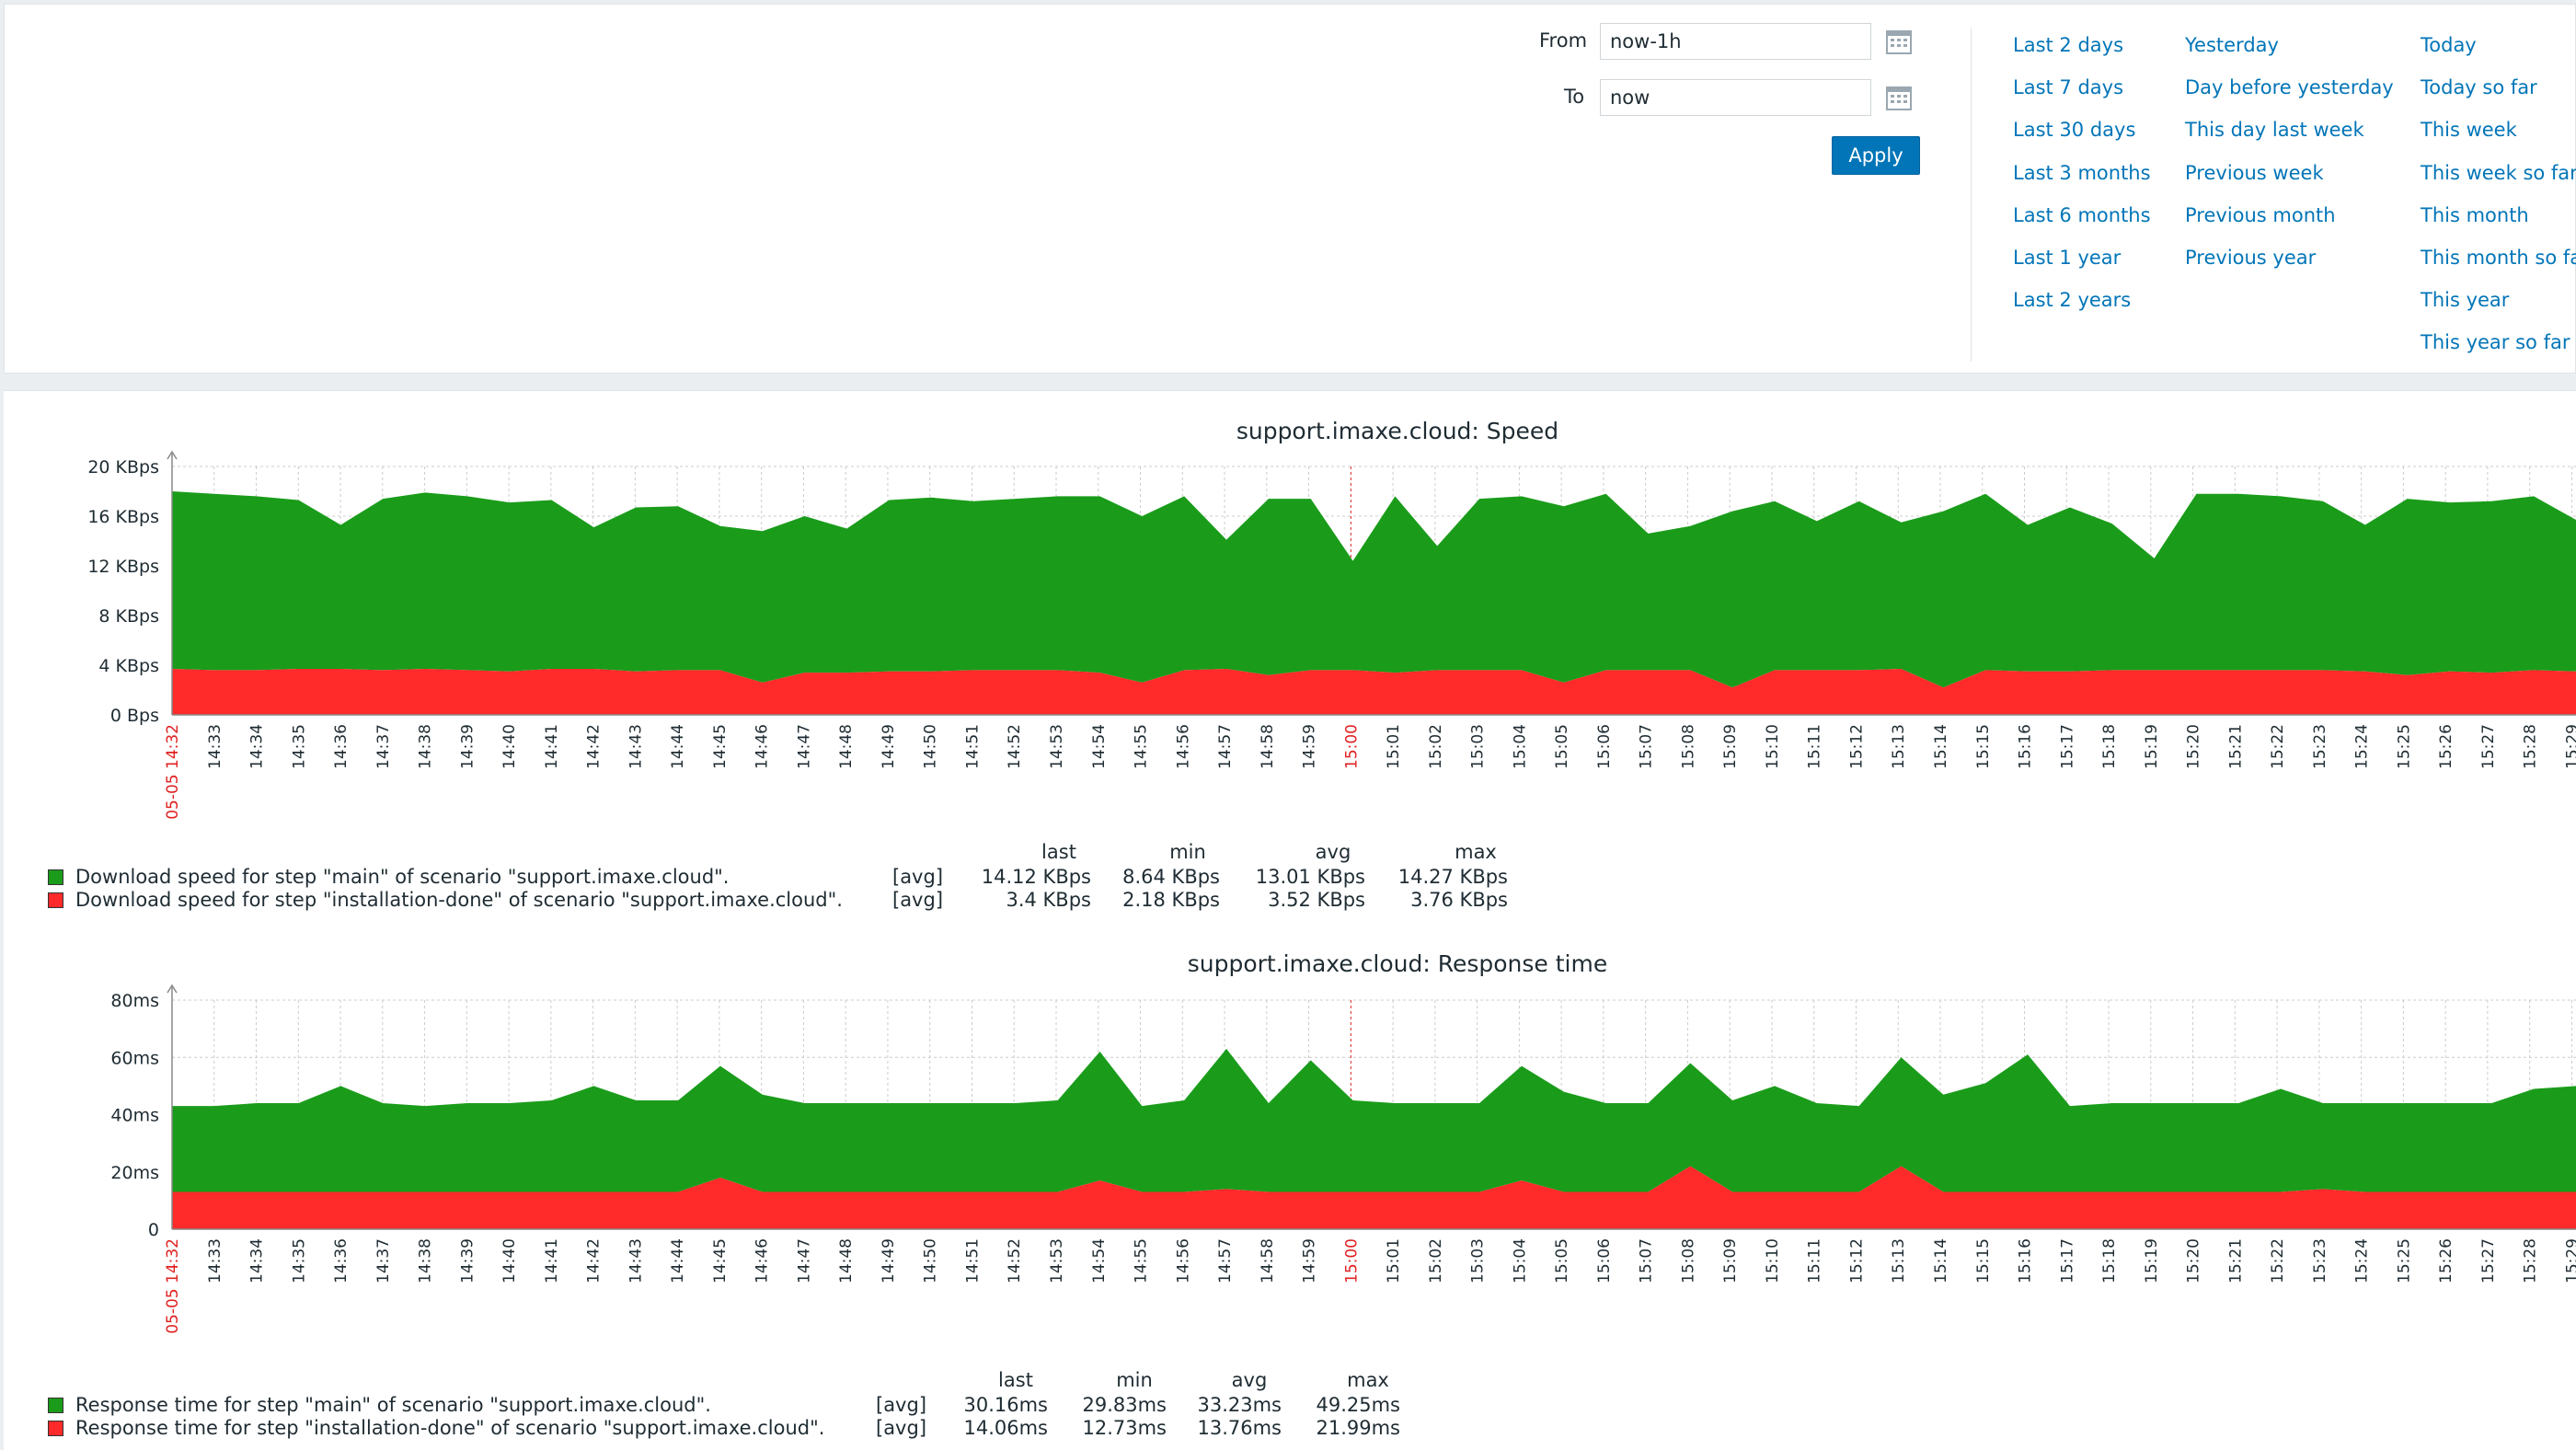 The height and width of the screenshot is (1450, 2576). What do you see at coordinates (2469, 130) in the screenshot?
I see `quick-range-link: This week` at bounding box center [2469, 130].